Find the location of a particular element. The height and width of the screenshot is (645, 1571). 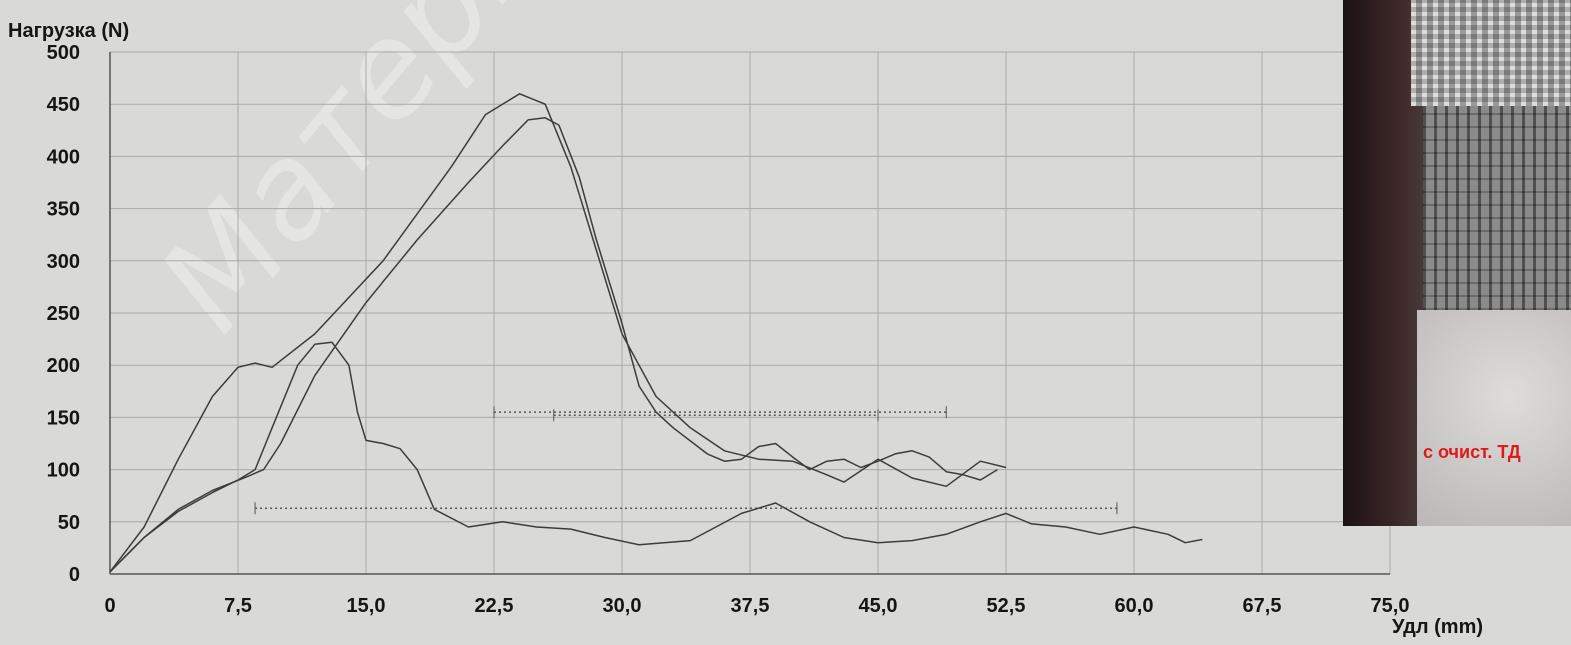

sample-photo: с очист. ТД is located at coordinates (1457, 263).